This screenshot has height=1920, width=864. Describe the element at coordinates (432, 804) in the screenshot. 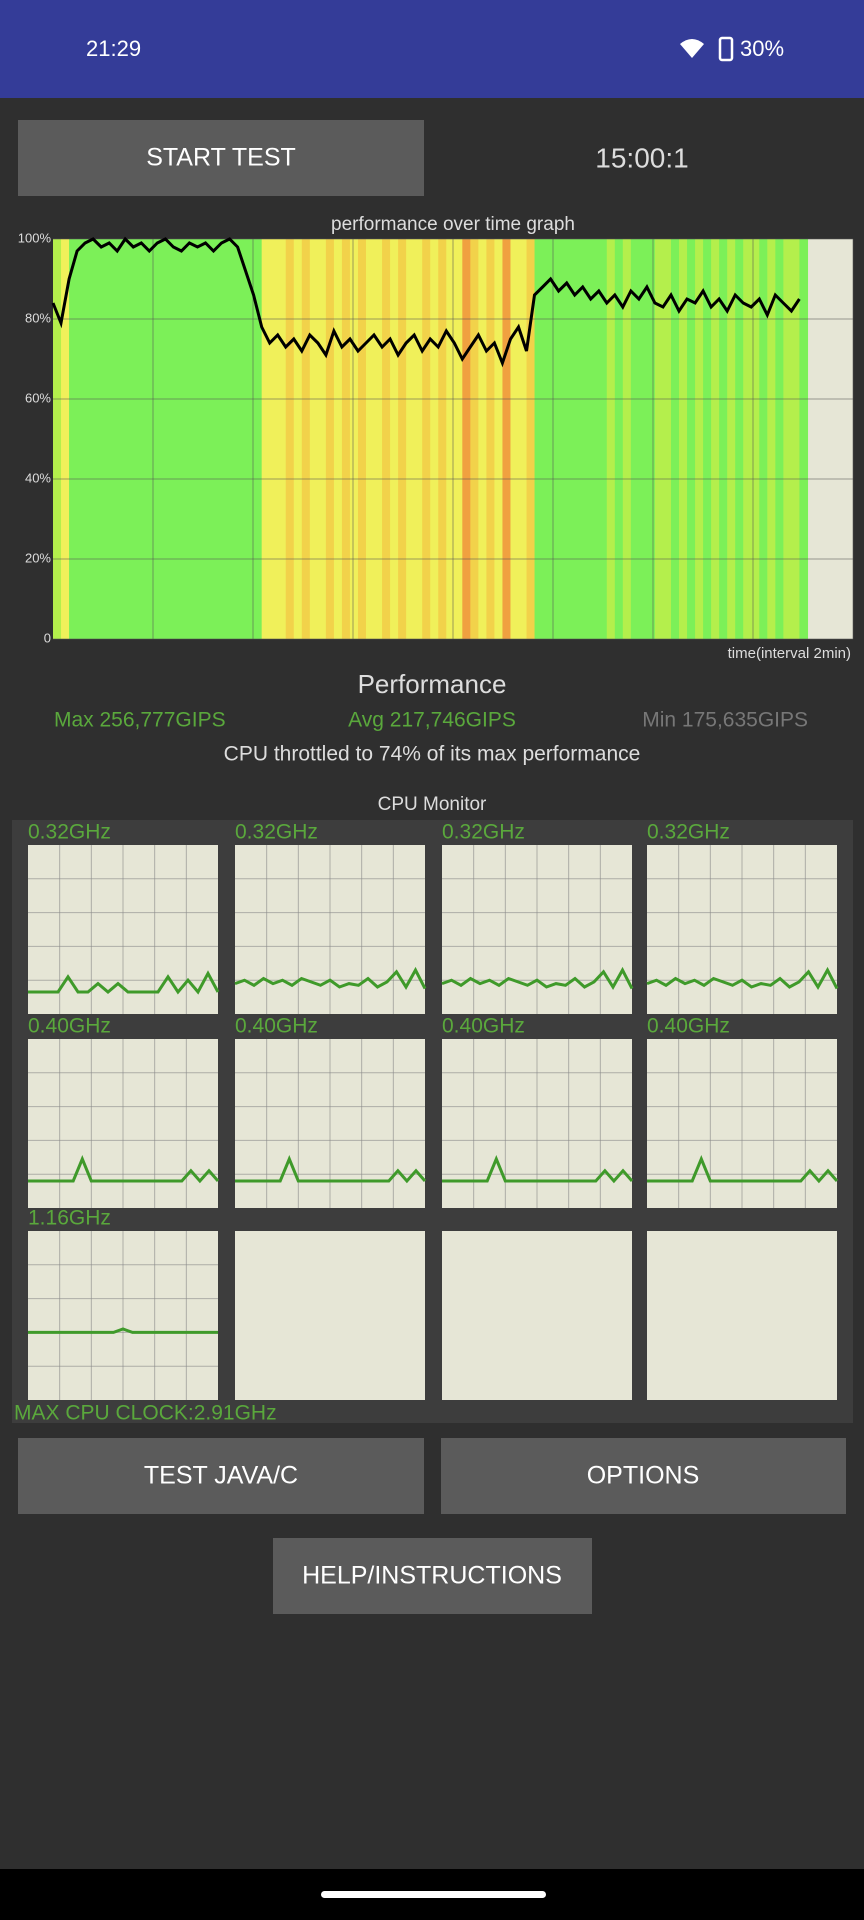

I see `cpu-monitor-title: CPU Monitor` at that location.